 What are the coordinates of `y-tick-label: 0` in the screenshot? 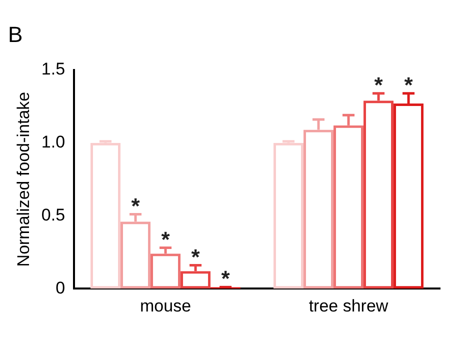 It's located at (61, 288).